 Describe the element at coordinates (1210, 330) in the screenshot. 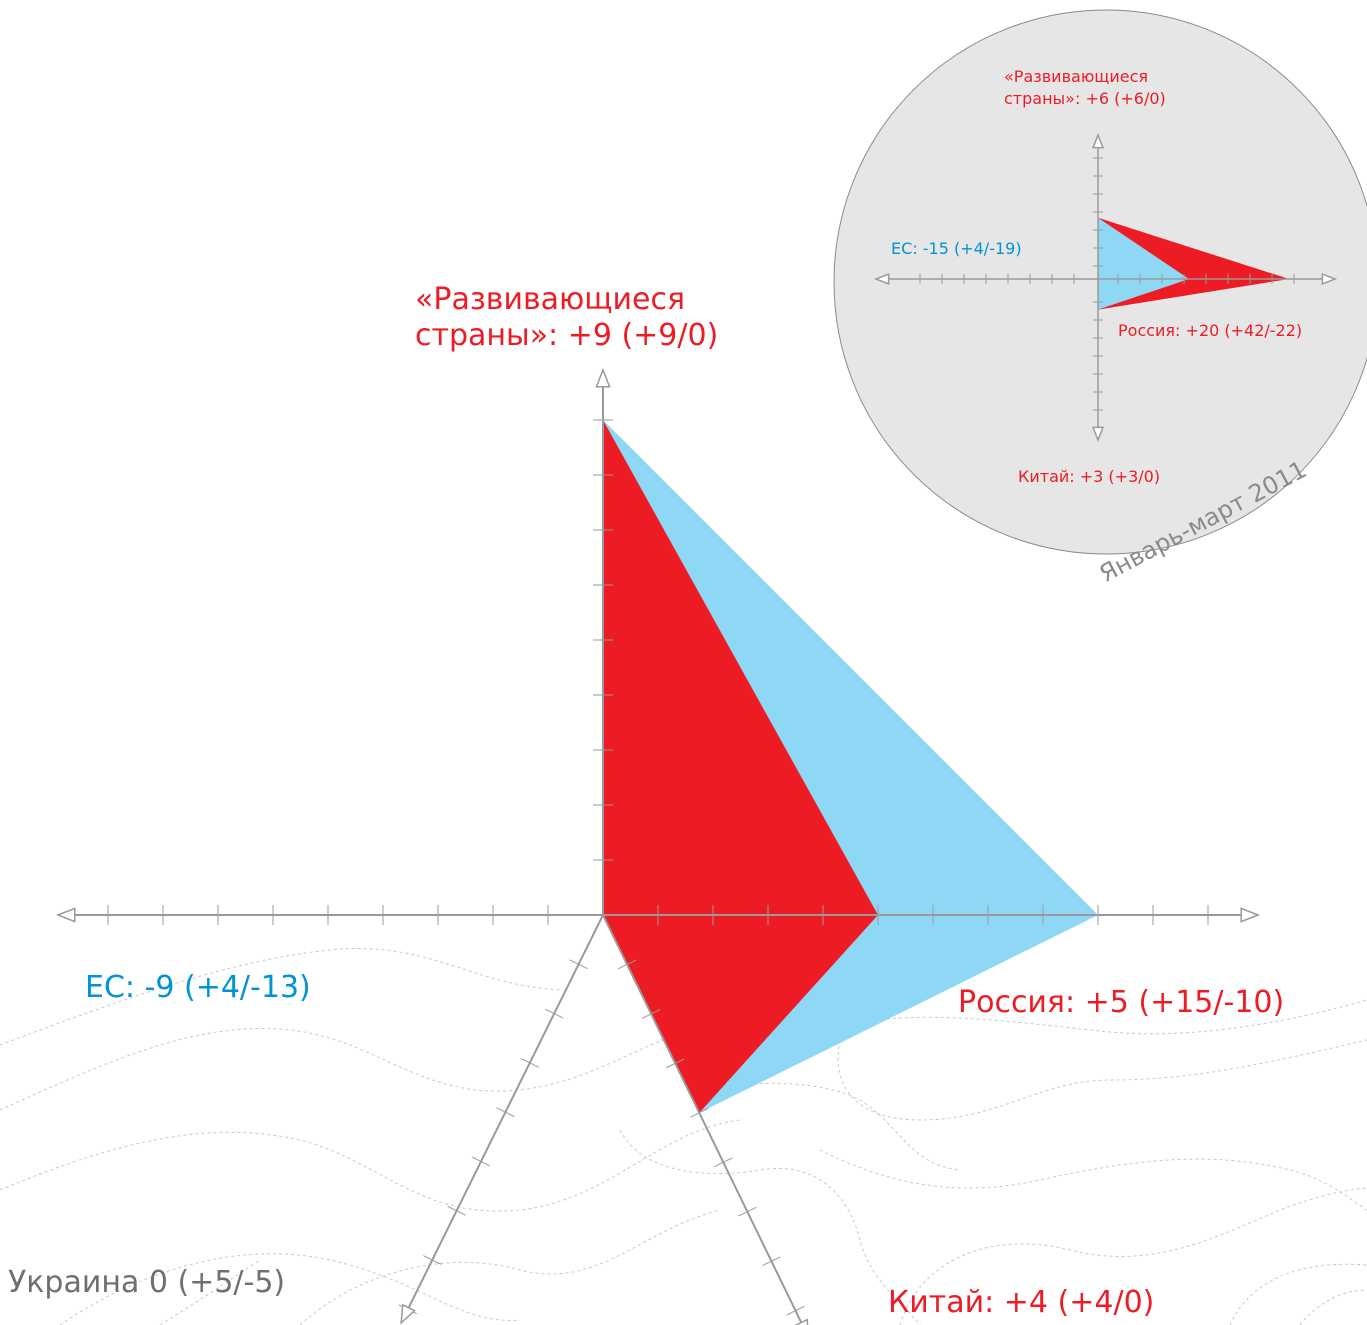

I see `inset-label-russia: Россия: +20 (+42/-22)` at that location.